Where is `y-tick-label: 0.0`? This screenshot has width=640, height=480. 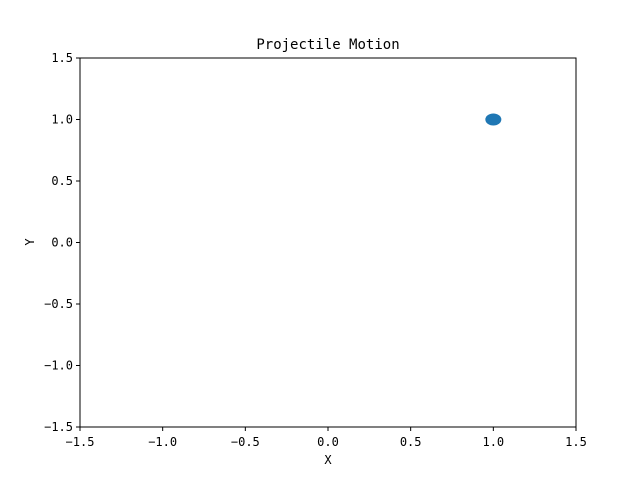
y-tick-label: 0.0 is located at coordinates (62, 243).